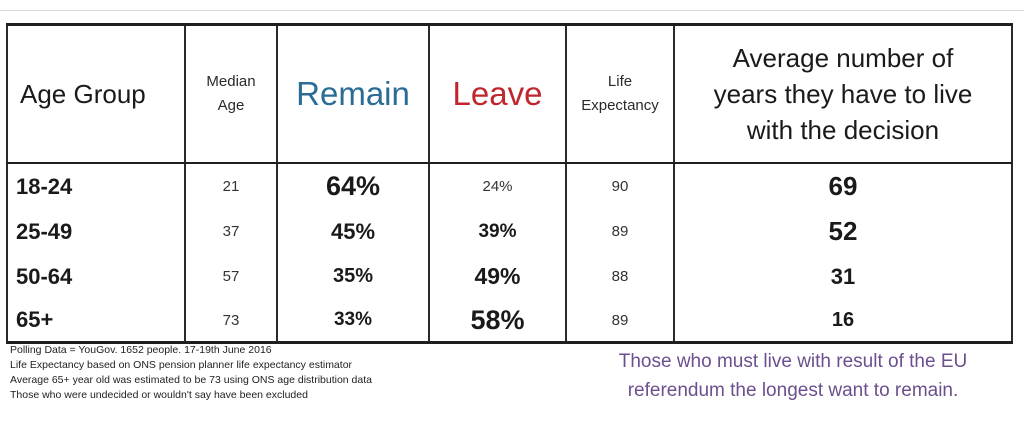 The height and width of the screenshot is (424, 1024). I want to click on table-row: 50-64 57 35% 49% 88 31, so click(509, 276).